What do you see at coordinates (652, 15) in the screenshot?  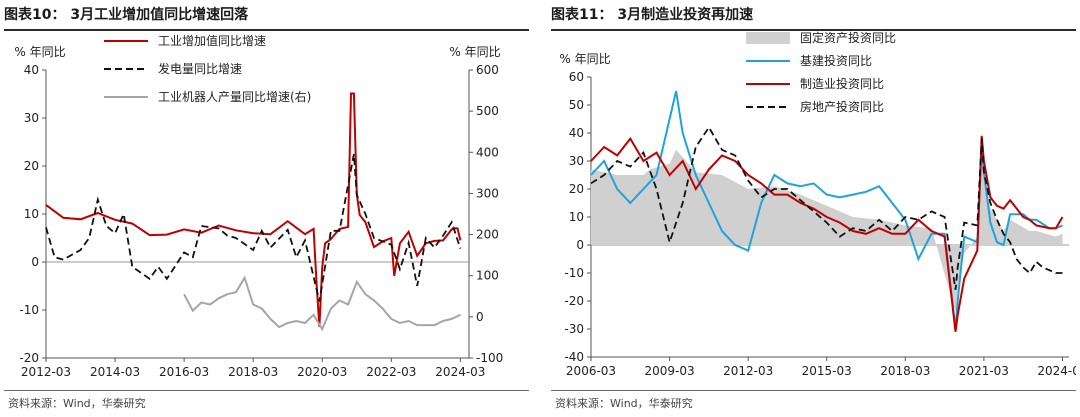 I see `chart-title: 图表11： 3月制造业投资再加速` at bounding box center [652, 15].